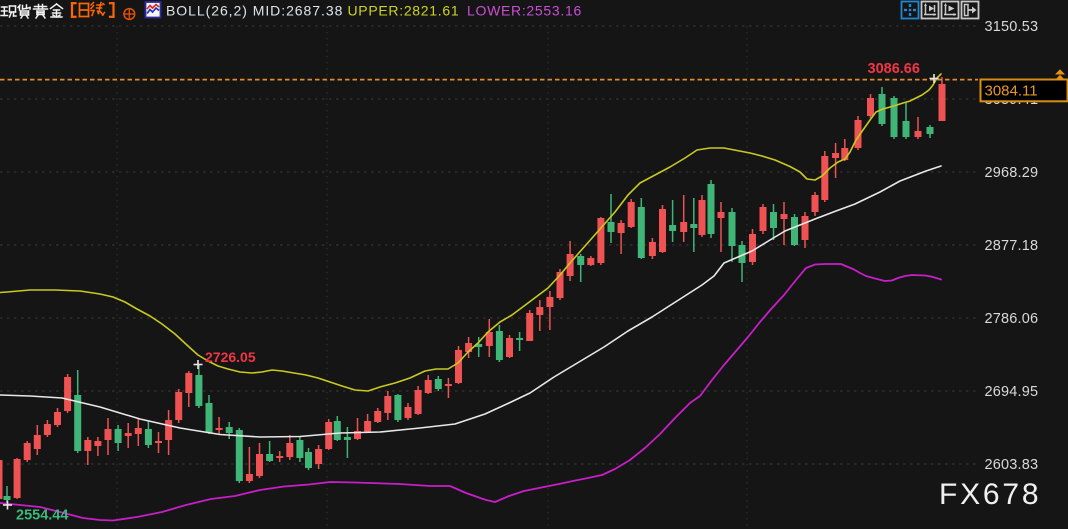  Describe the element at coordinates (1012, 465) in the screenshot. I see `svg-text: 2603.83` at that location.